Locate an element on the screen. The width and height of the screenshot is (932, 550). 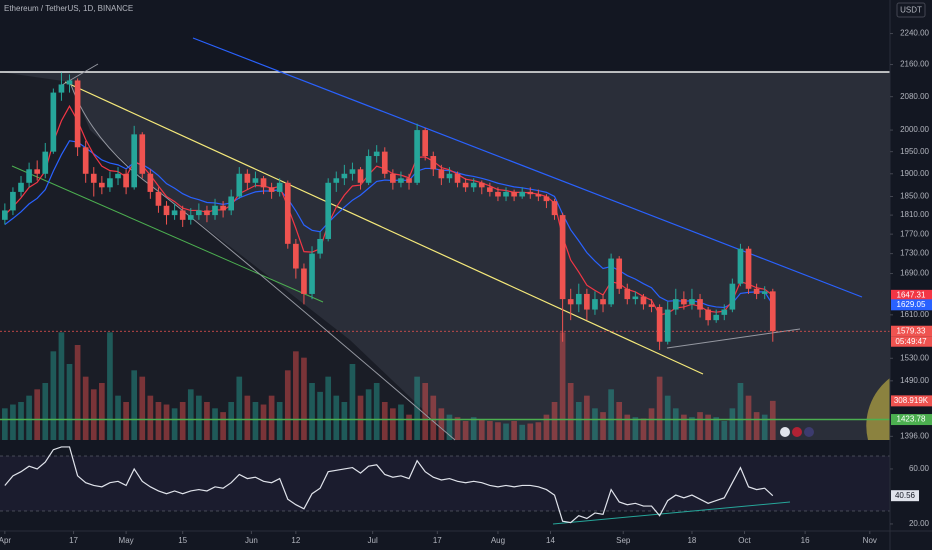
rsi-line is located at coordinates (389, 485).